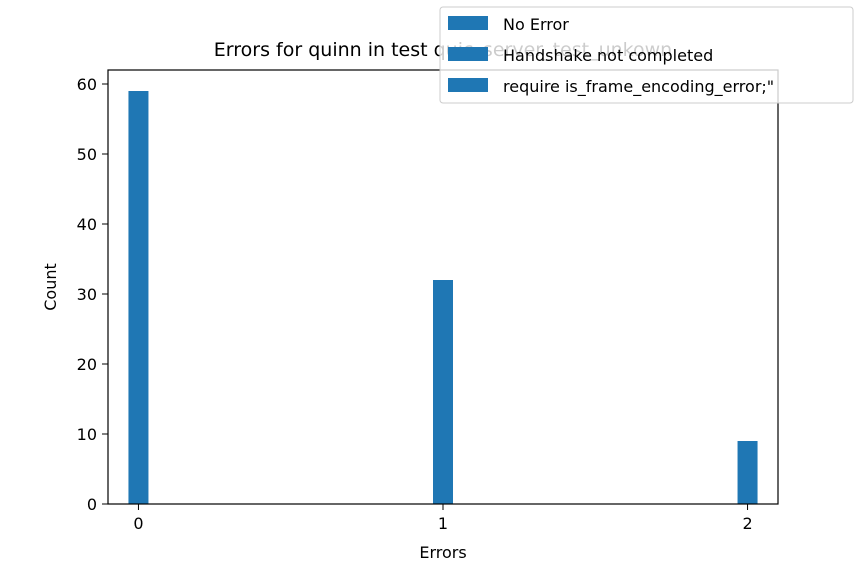 The height and width of the screenshot is (576, 864). What do you see at coordinates (536, 24) in the screenshot?
I see `legend-label: No Error` at bounding box center [536, 24].